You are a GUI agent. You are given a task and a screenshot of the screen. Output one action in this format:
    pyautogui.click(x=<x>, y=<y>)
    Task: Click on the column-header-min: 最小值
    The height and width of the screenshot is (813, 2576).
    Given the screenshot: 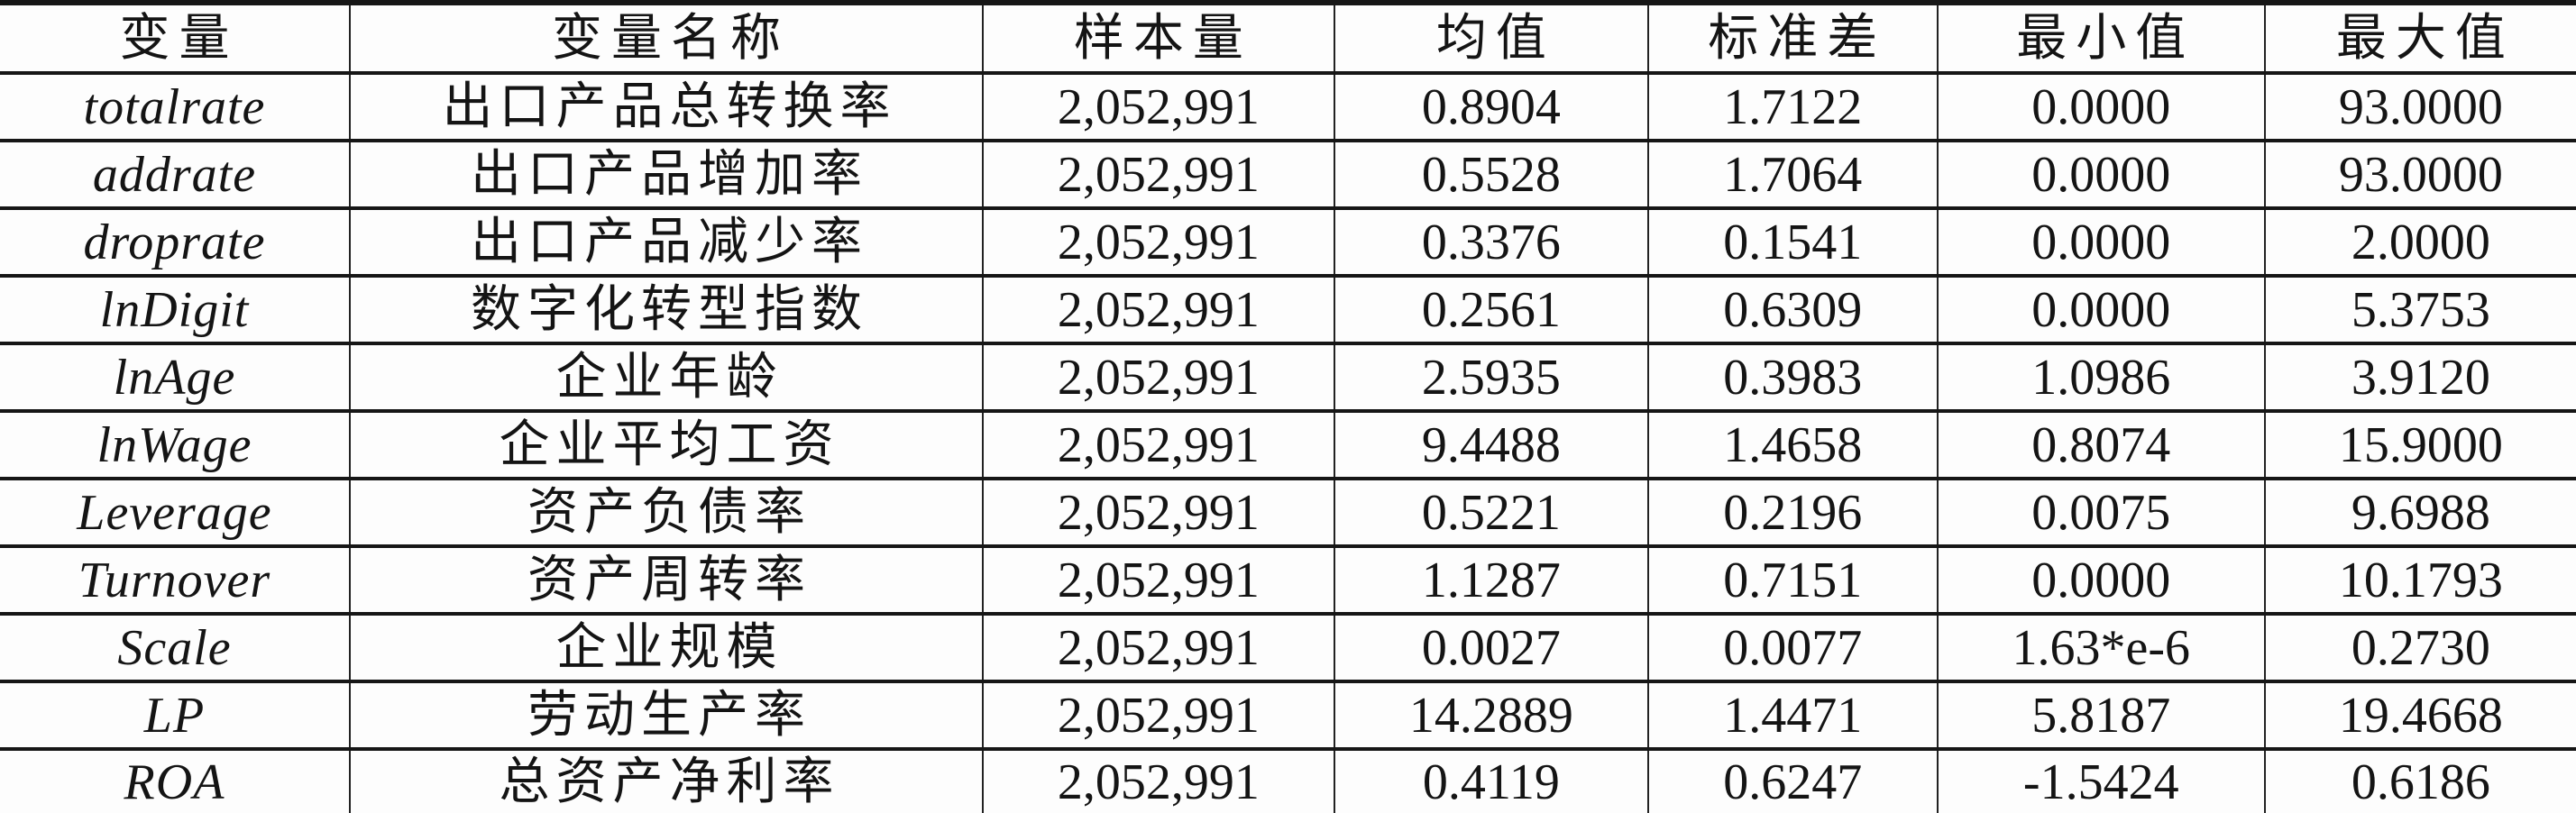 What is the action you would take?
    pyautogui.click(x=2100, y=39)
    